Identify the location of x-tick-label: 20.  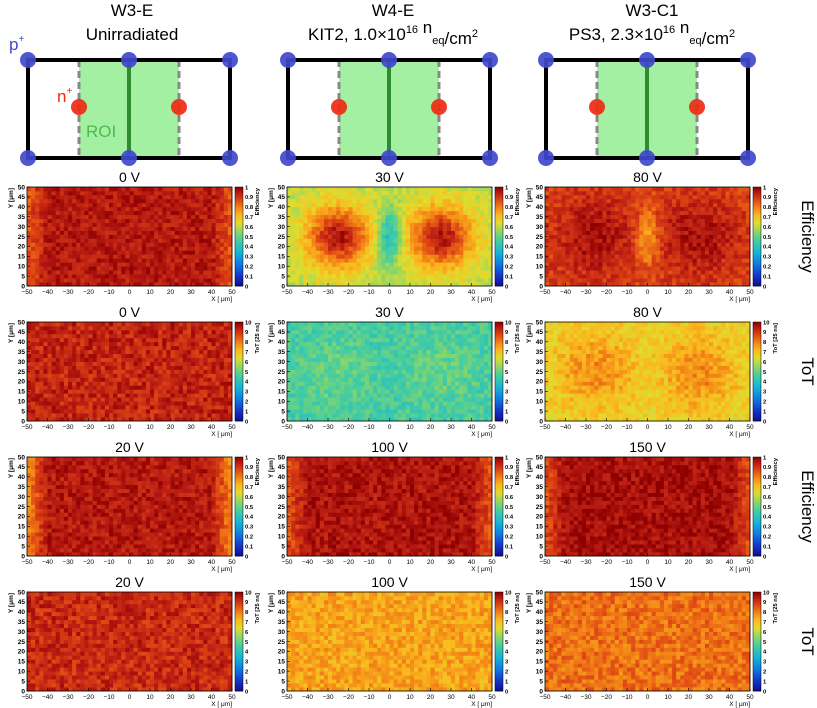
(431, 292).